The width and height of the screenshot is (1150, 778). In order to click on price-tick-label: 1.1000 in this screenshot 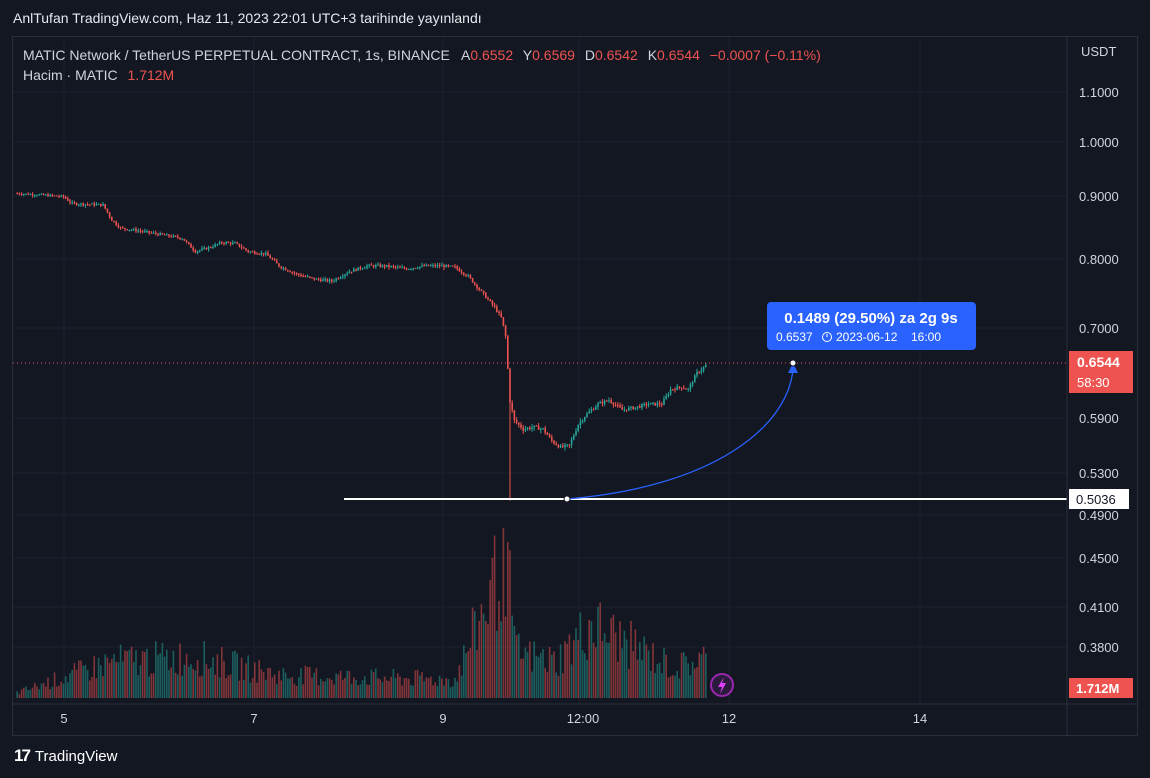, I will do `click(1099, 92)`.